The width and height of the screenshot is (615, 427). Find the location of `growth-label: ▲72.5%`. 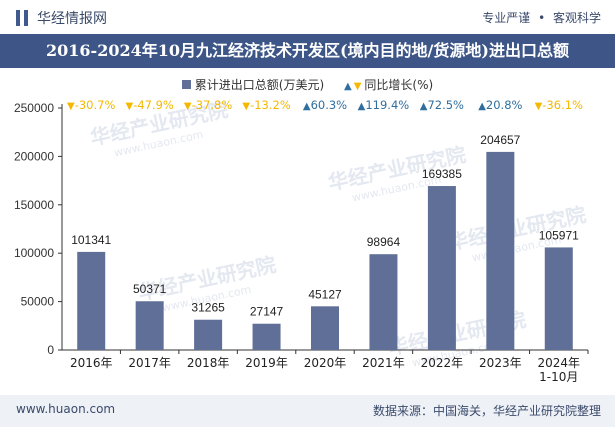

growth-label: ▲72.5% is located at coordinates (442, 105).